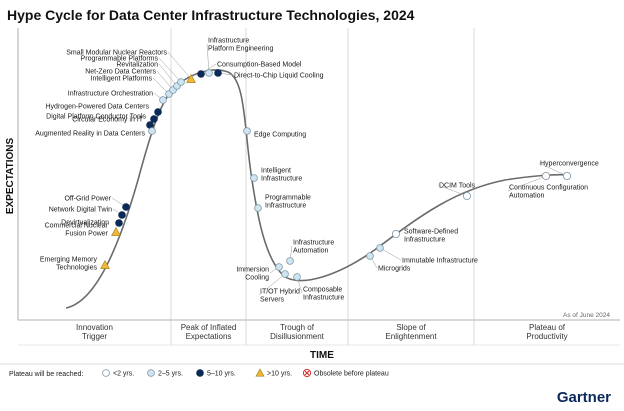  Describe the element at coordinates (209, 336) in the screenshot. I see `phase-label: Expectations` at that location.